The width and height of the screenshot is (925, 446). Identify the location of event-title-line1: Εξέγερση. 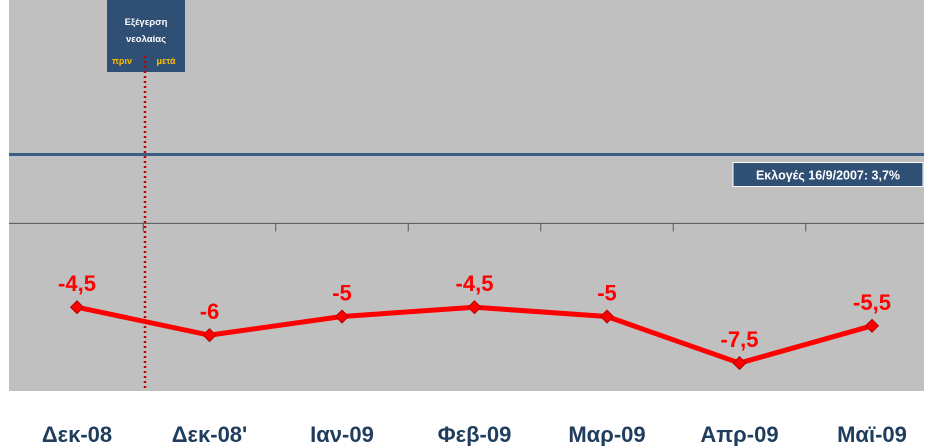
(146, 22).